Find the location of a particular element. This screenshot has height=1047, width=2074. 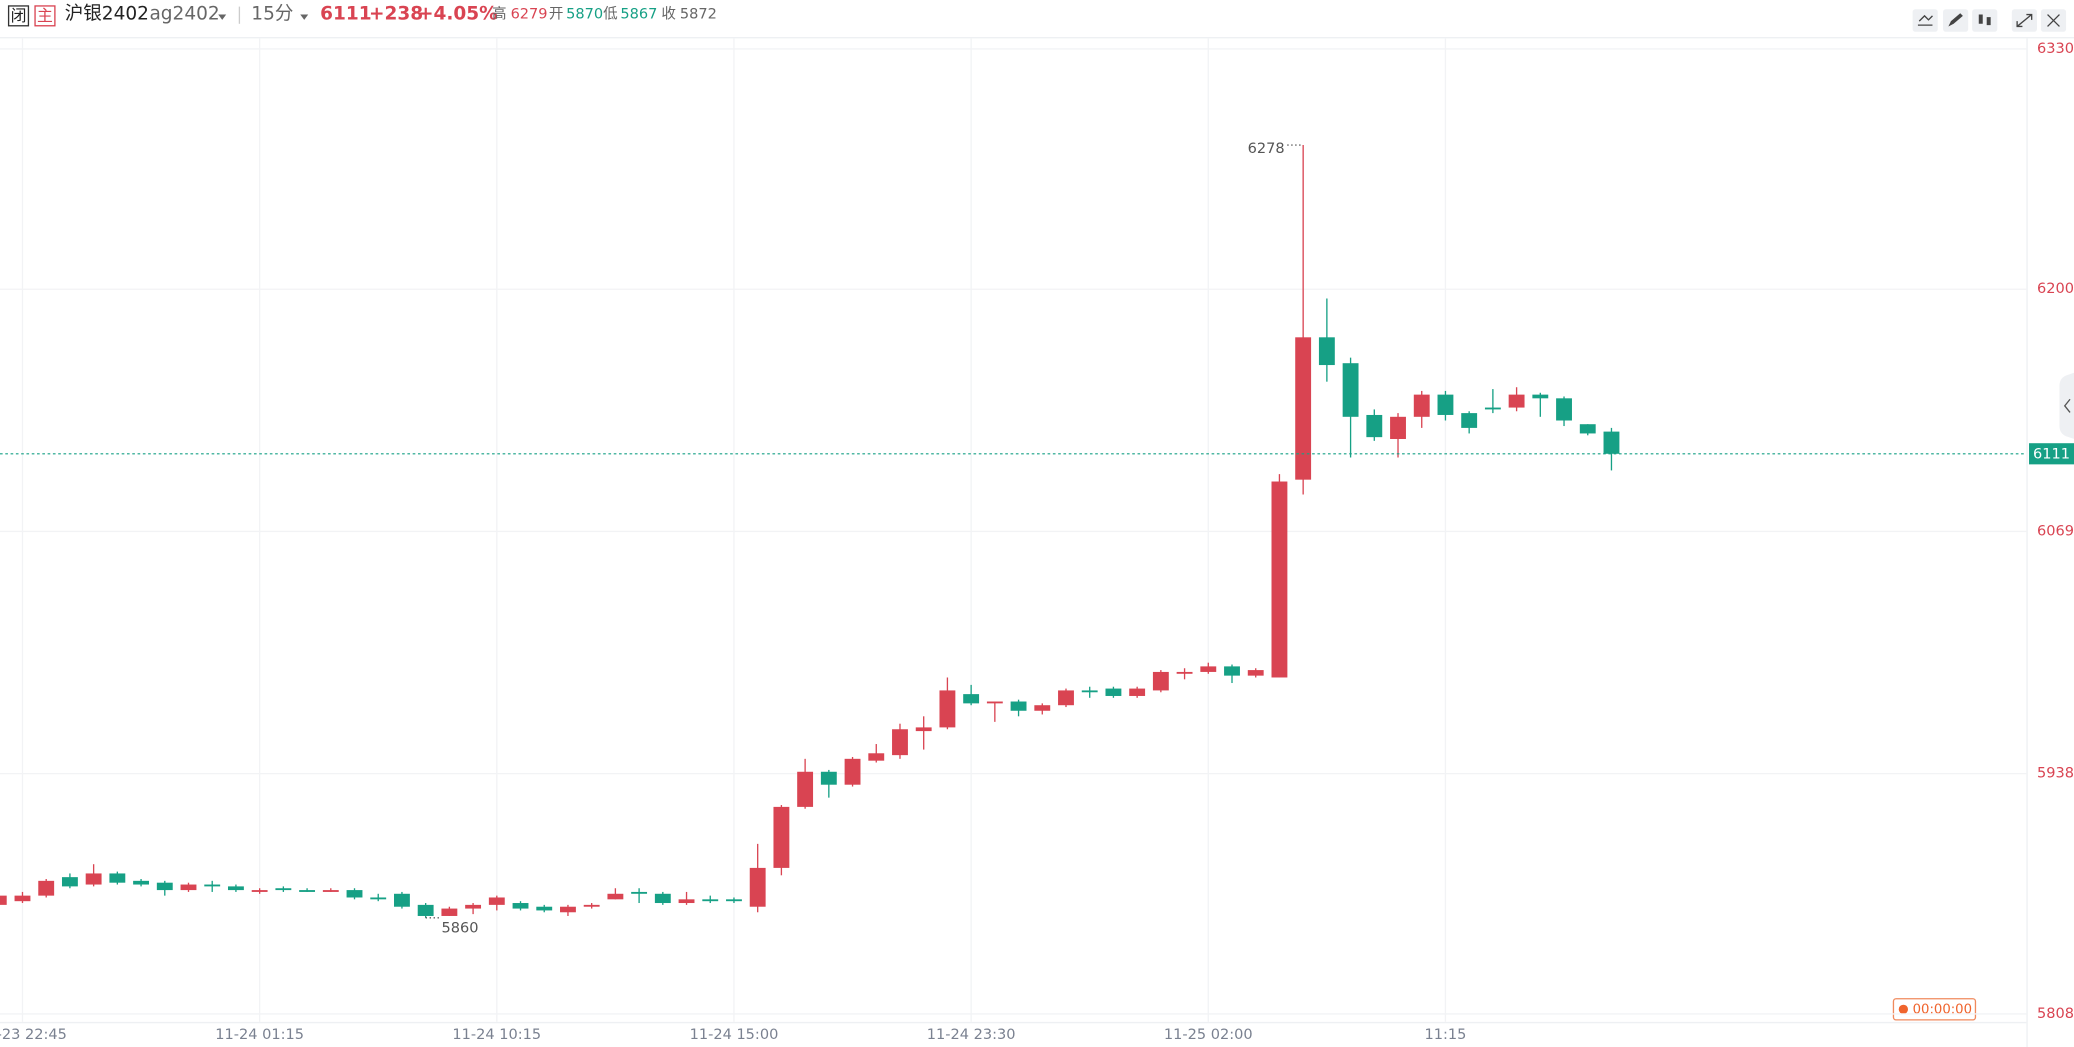

main-badge: 主 is located at coordinates (45, 15).